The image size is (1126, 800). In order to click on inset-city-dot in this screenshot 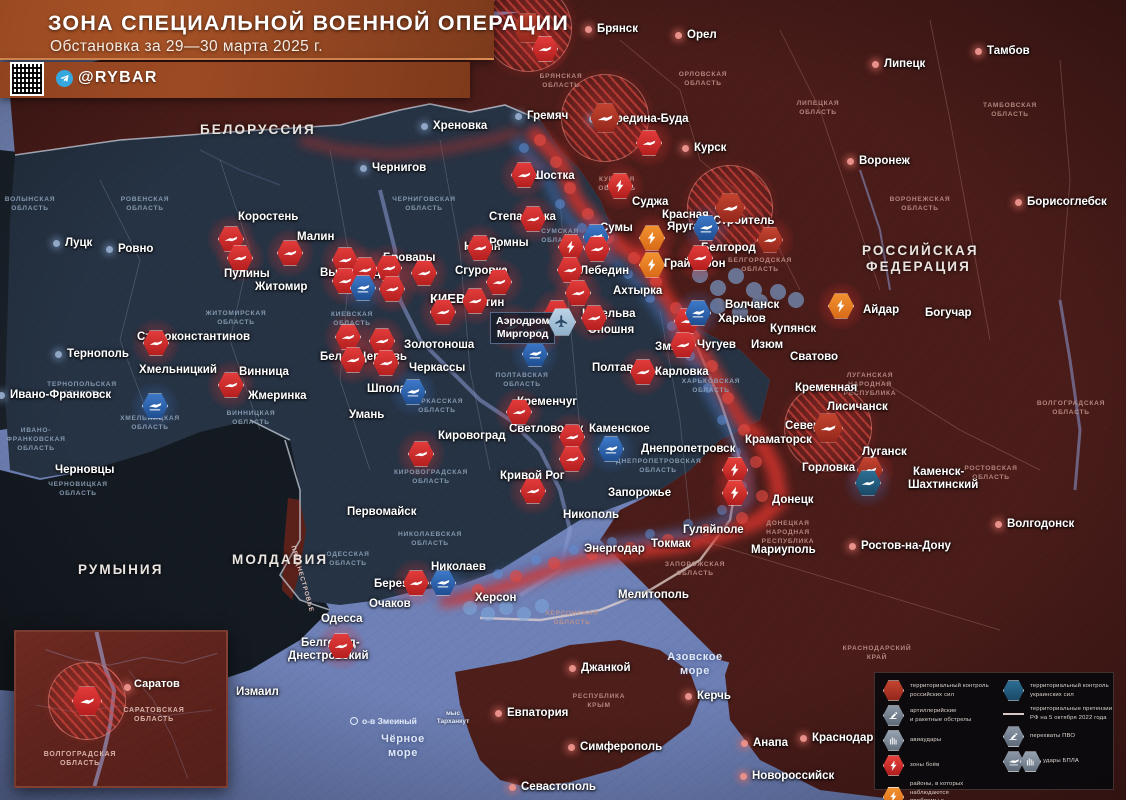, I will do `click(127, 687)`.